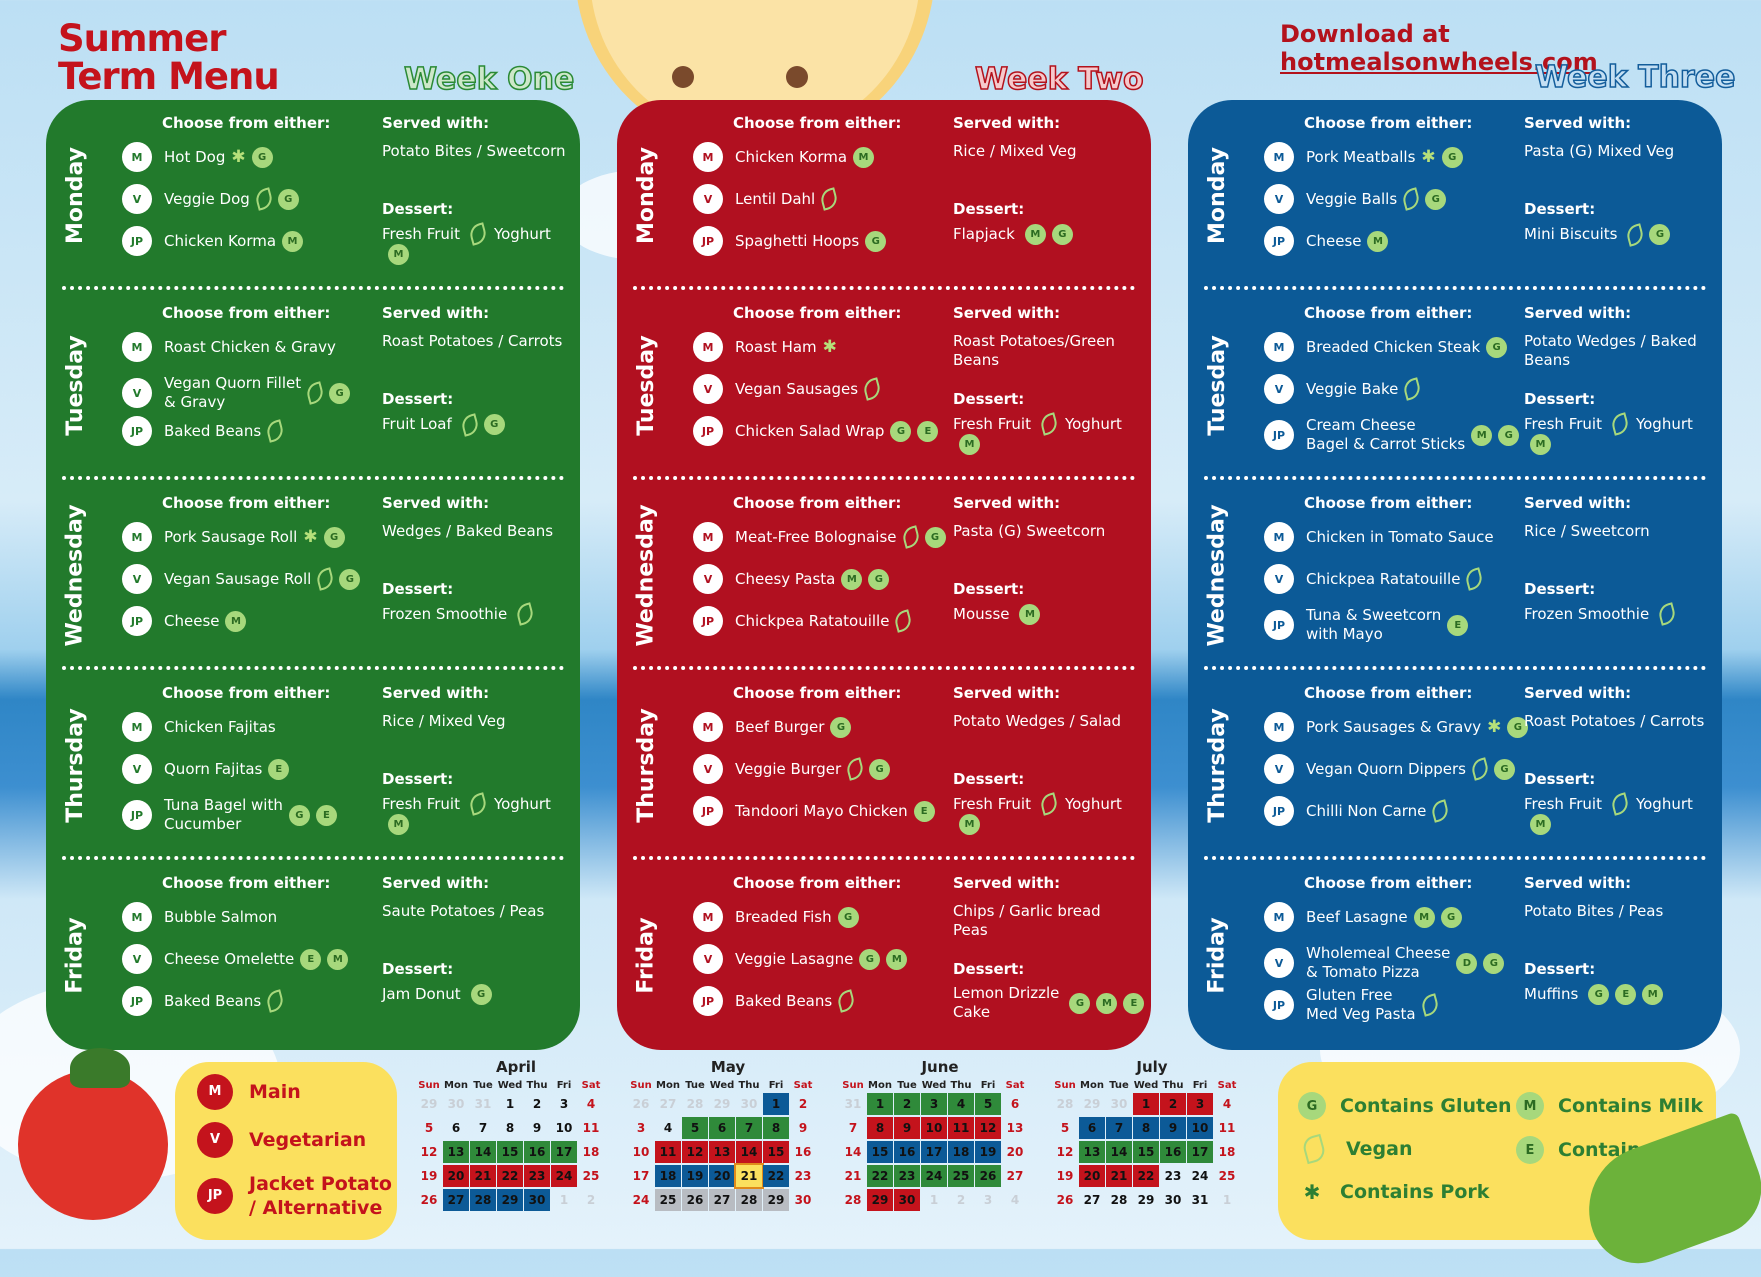 This screenshot has height=1277, width=1761. What do you see at coordinates (1217, 575) in the screenshot?
I see `day-name-column: Wednesday` at bounding box center [1217, 575].